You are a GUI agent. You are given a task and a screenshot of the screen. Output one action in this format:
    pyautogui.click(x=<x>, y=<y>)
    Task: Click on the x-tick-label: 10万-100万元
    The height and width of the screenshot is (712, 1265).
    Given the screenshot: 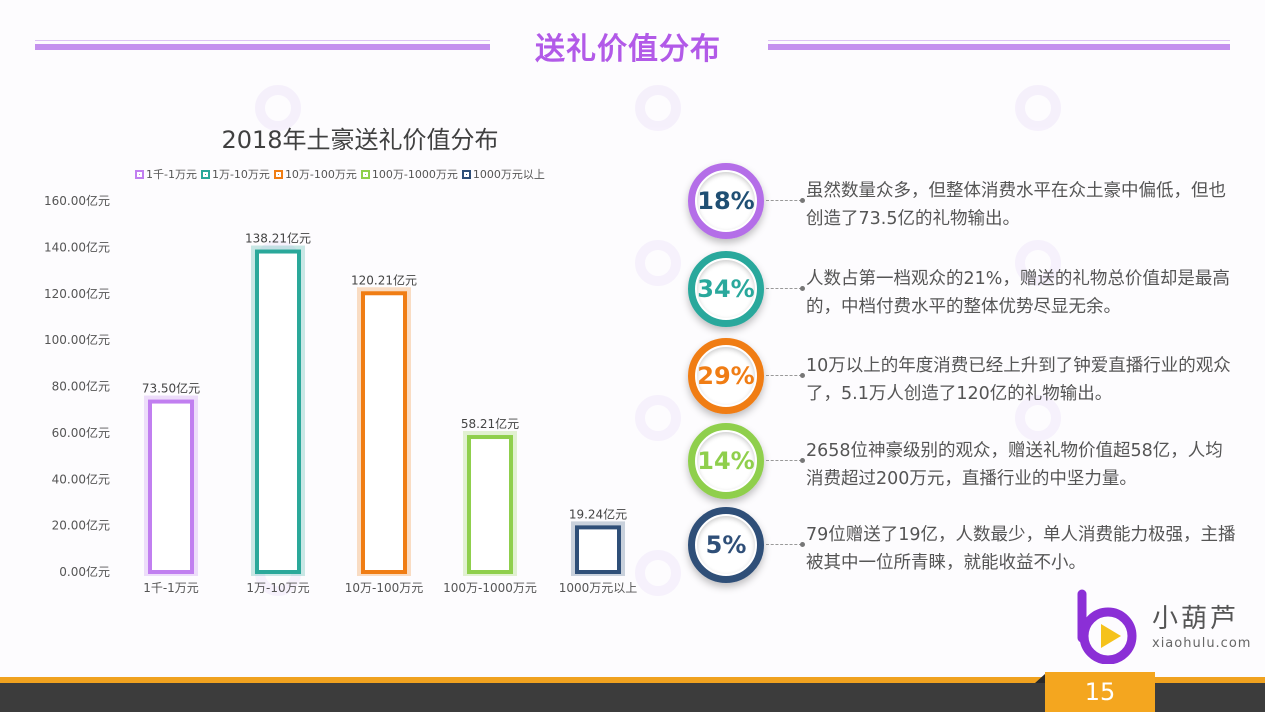 What is the action you would take?
    pyautogui.click(x=384, y=588)
    